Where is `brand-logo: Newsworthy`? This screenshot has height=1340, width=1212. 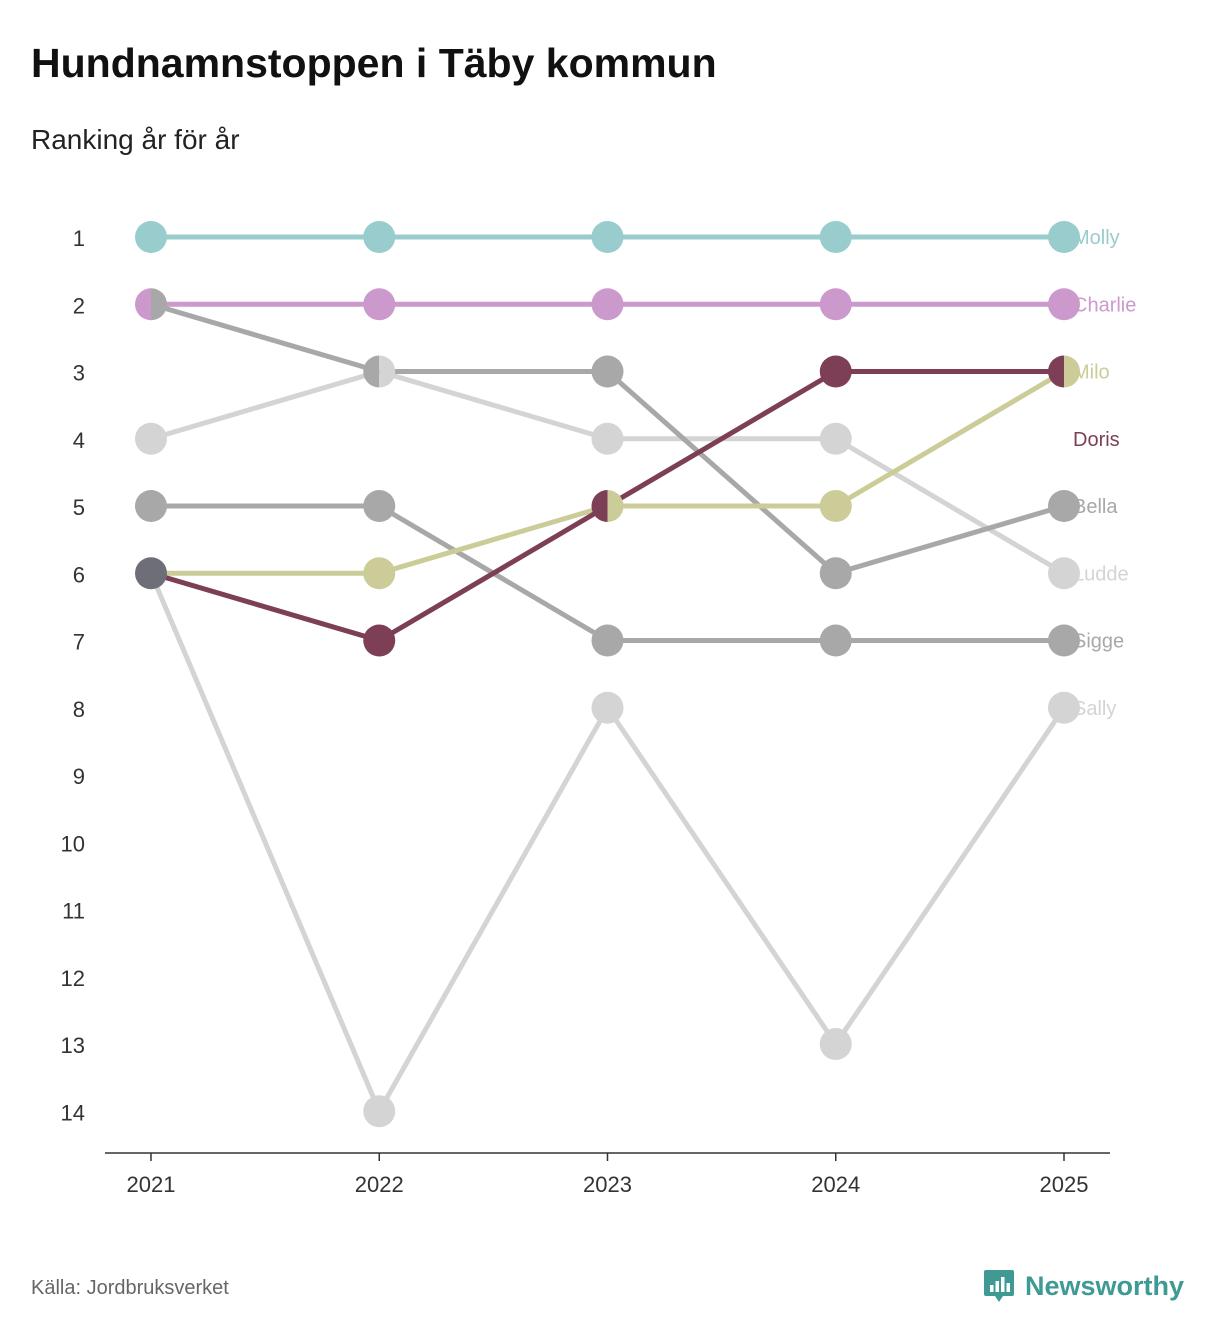
brand-logo: Newsworthy is located at coordinates (1083, 1286).